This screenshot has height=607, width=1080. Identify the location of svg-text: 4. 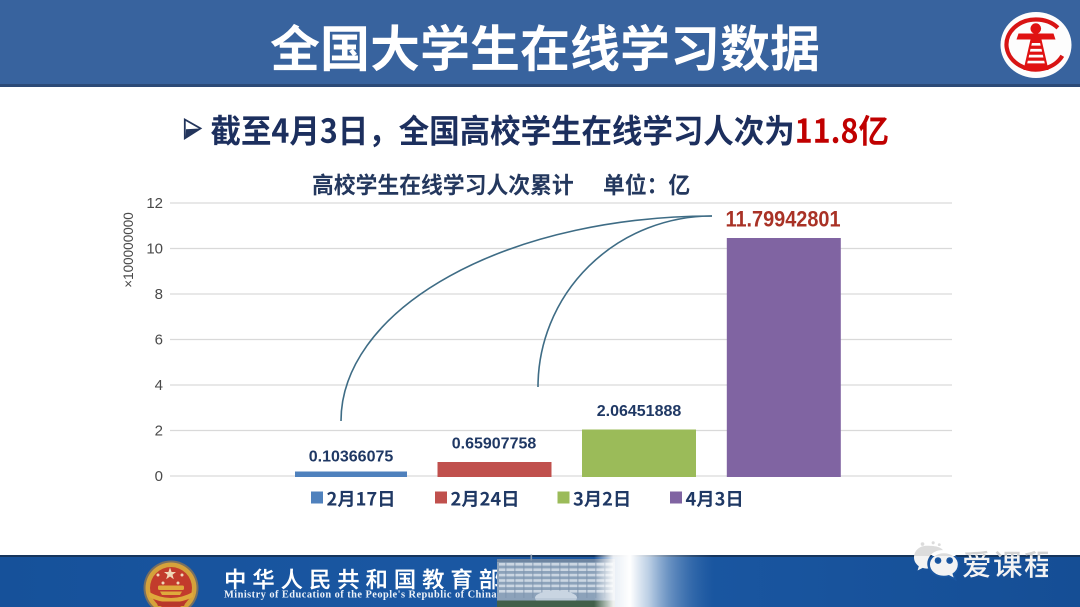
(159, 385).